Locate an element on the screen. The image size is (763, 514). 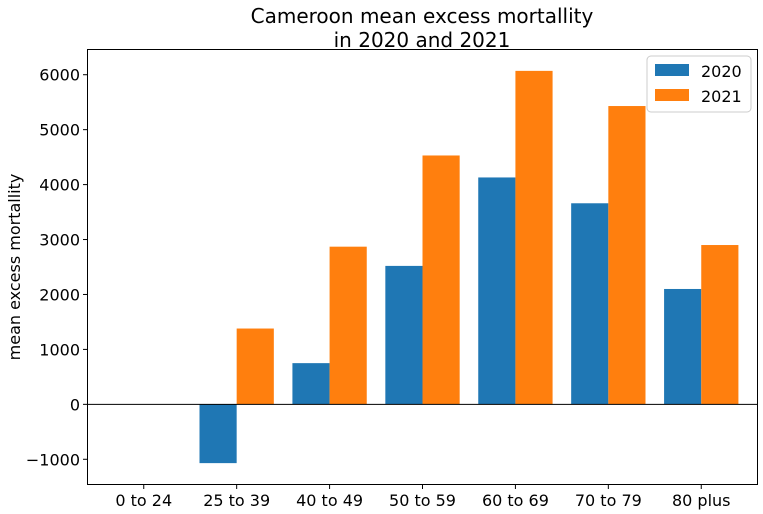
legend-swatch-2020 is located at coordinates (672, 70).